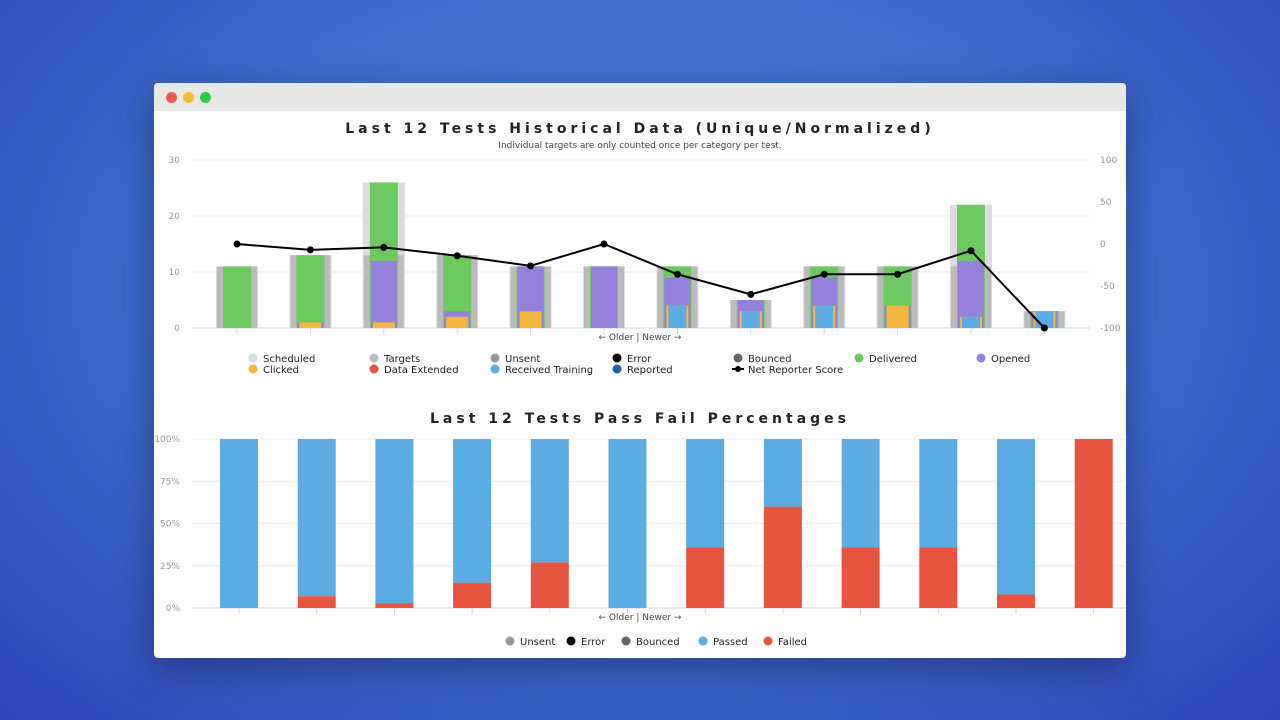 The height and width of the screenshot is (720, 1280). Describe the element at coordinates (893, 359) in the screenshot. I see `legend-item: Delivered` at that location.